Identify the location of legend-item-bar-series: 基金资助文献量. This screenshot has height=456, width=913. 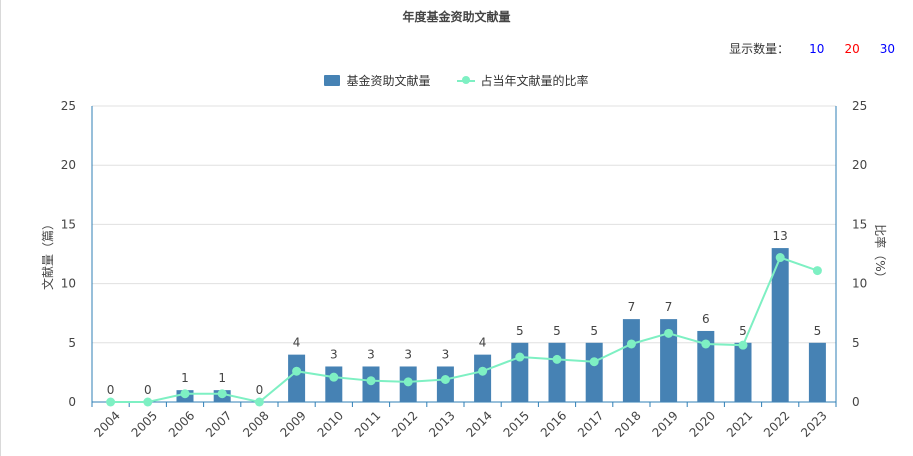
(377, 80).